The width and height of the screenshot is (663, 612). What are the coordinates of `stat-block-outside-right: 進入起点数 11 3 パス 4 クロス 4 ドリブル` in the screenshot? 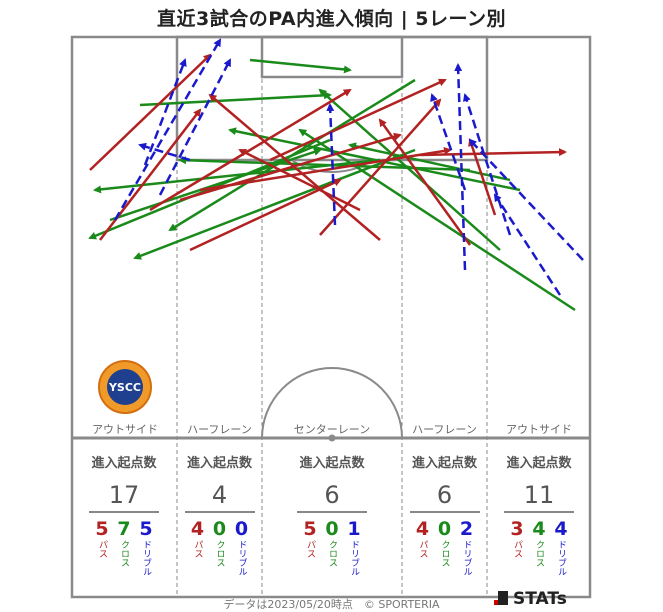 It's located at (539, 514).